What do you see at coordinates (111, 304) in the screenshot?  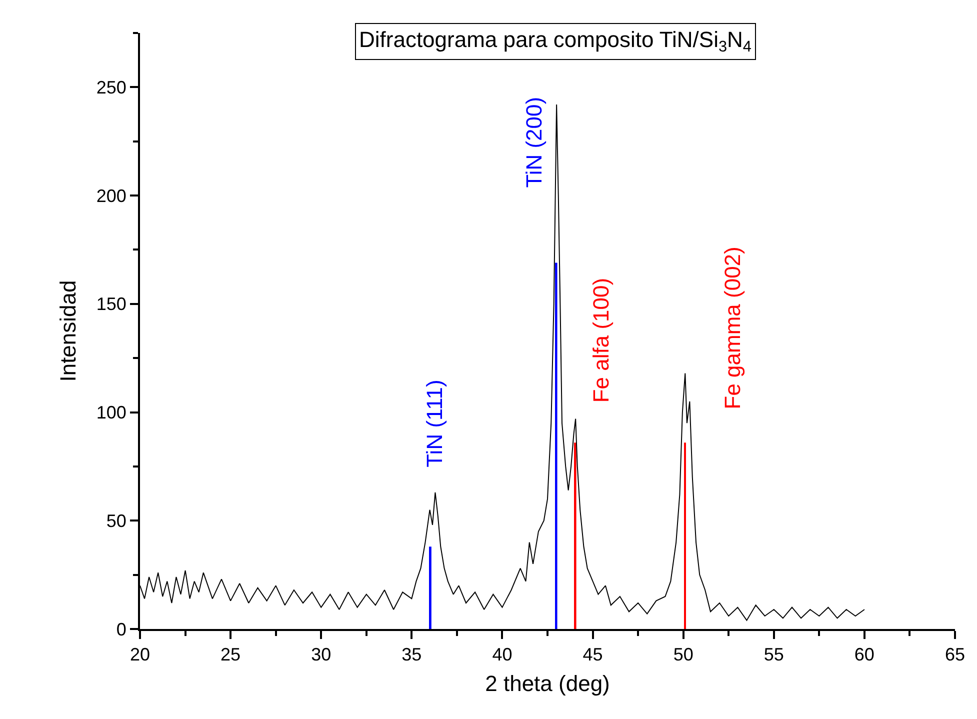 I see `y-tick-label: 150` at bounding box center [111, 304].